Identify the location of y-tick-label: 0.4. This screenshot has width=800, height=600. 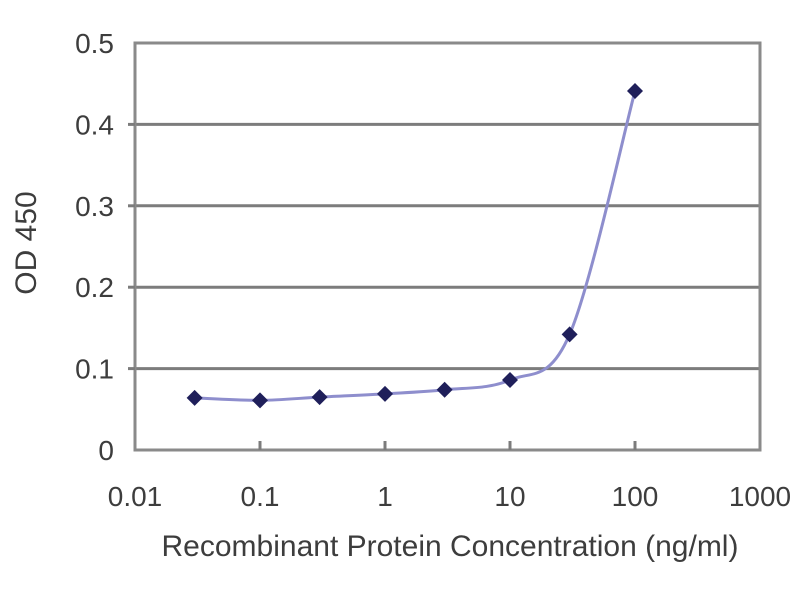
(94, 124).